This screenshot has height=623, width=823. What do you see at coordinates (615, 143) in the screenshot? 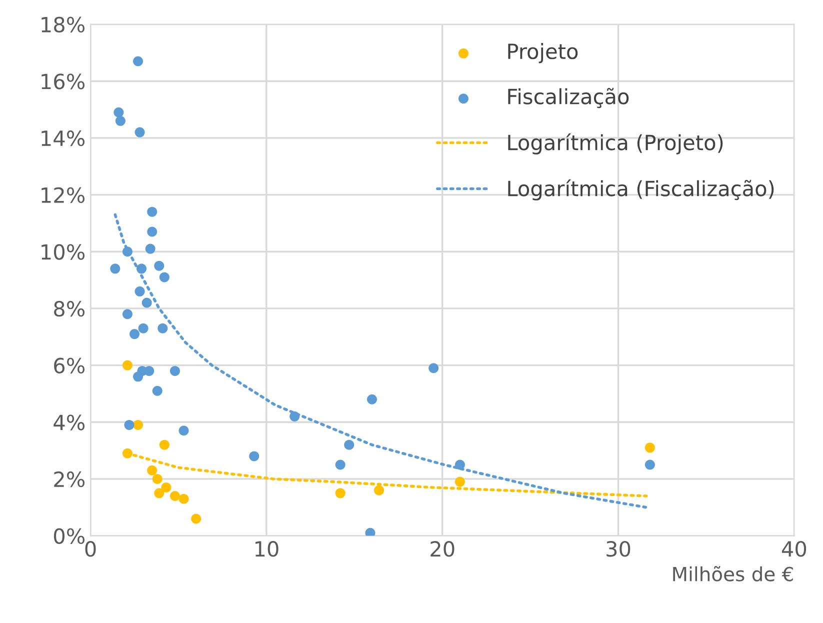
I see `legend-label: Logarítmica (Projeto)` at bounding box center [615, 143].